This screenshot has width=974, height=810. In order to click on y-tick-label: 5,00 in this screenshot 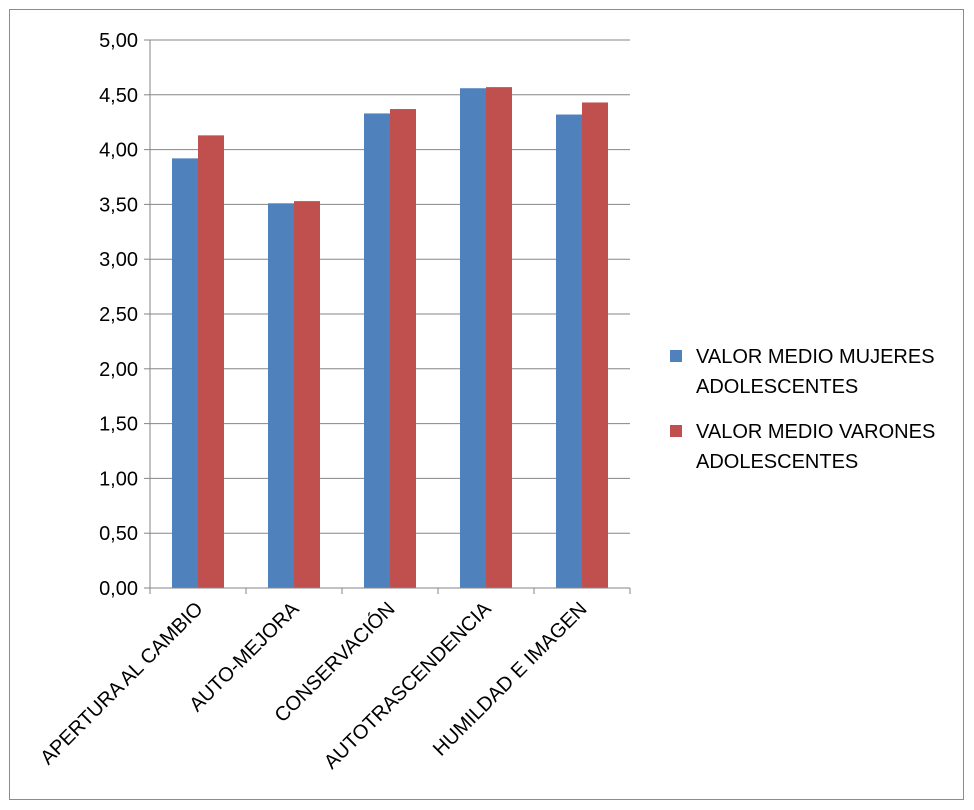, I will do `click(118, 41)`.